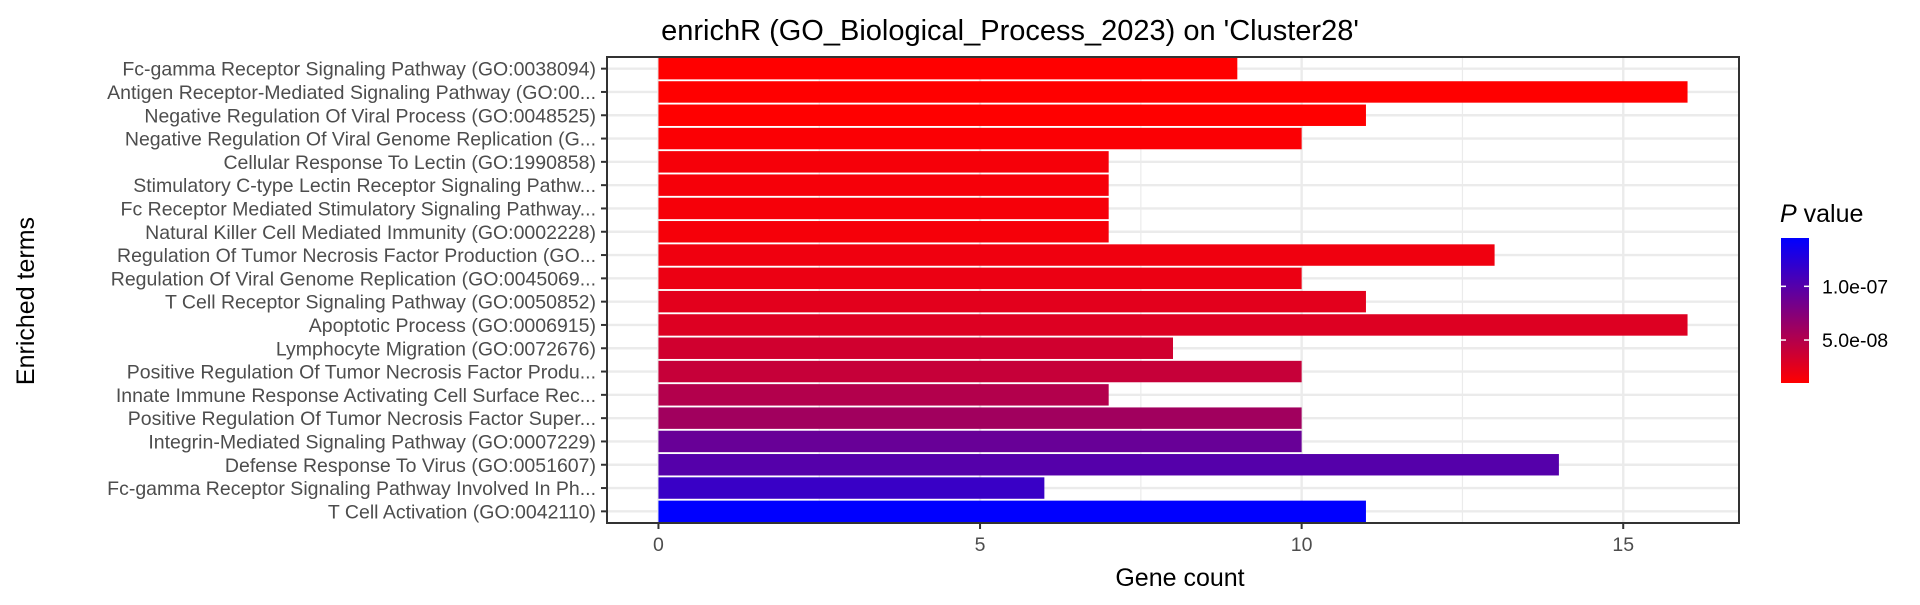 This screenshot has width=1920, height=605. I want to click on legend-title-italic: P, so click(1788, 214).